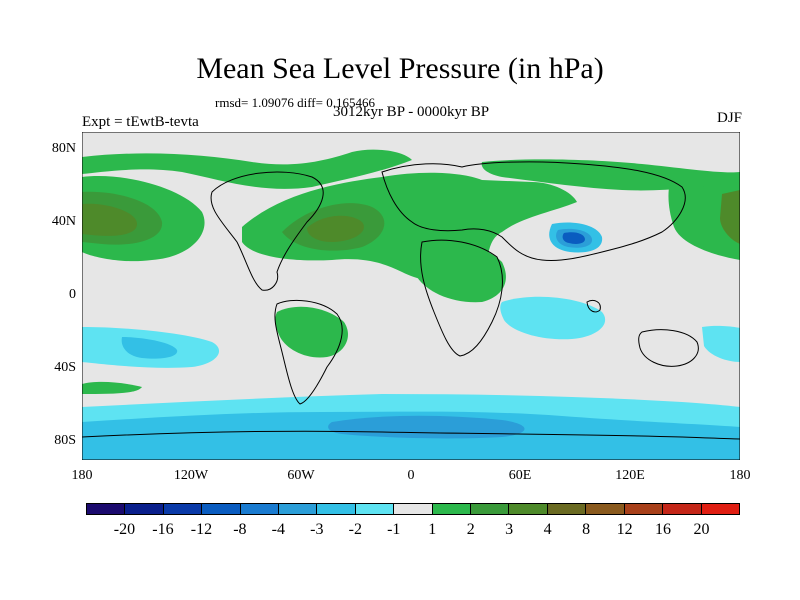  Describe the element at coordinates (411, 112) in the screenshot. I see `period-label: 3012kyr BP - 0000kyr BP` at that location.